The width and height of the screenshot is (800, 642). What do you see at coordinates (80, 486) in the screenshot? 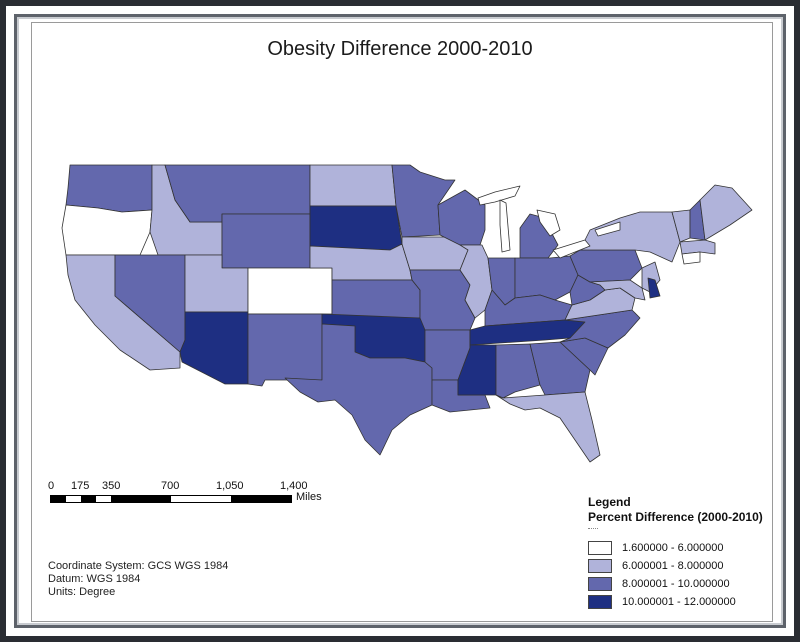
I see `scale-tick-label: 175` at bounding box center [80, 486].